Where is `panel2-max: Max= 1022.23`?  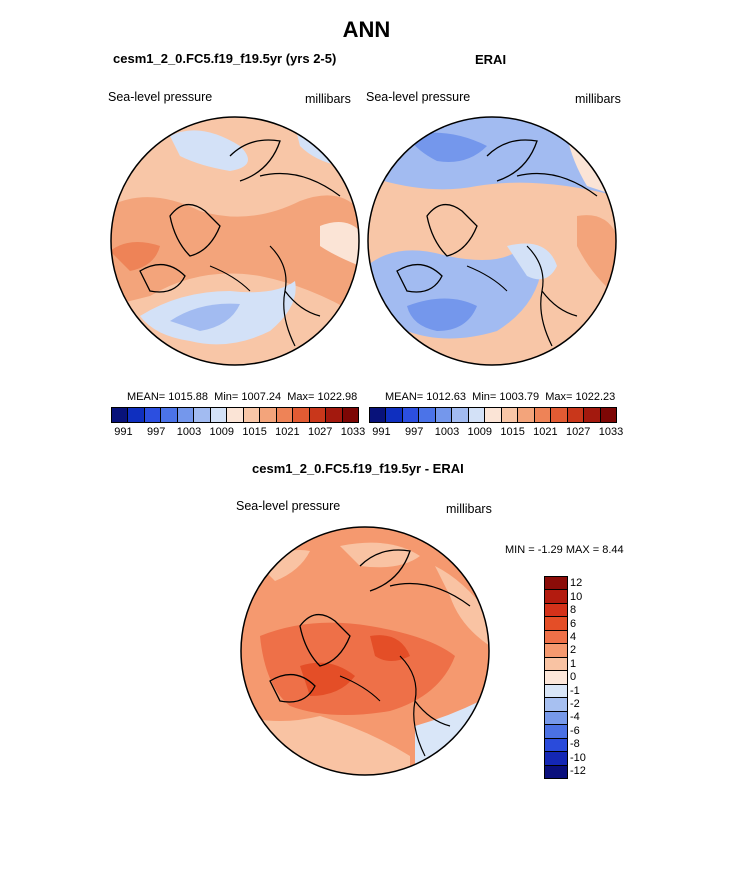
panel2-max: Max= 1022.23 is located at coordinates (580, 397).